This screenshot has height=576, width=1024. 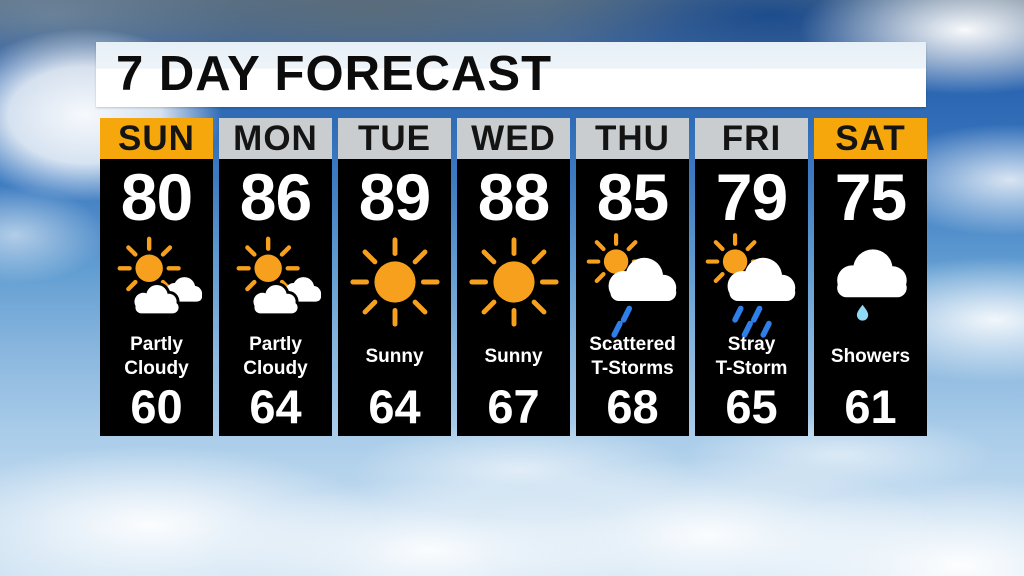 What do you see at coordinates (751, 197) in the screenshot?
I see `high-temp: 79` at bounding box center [751, 197].